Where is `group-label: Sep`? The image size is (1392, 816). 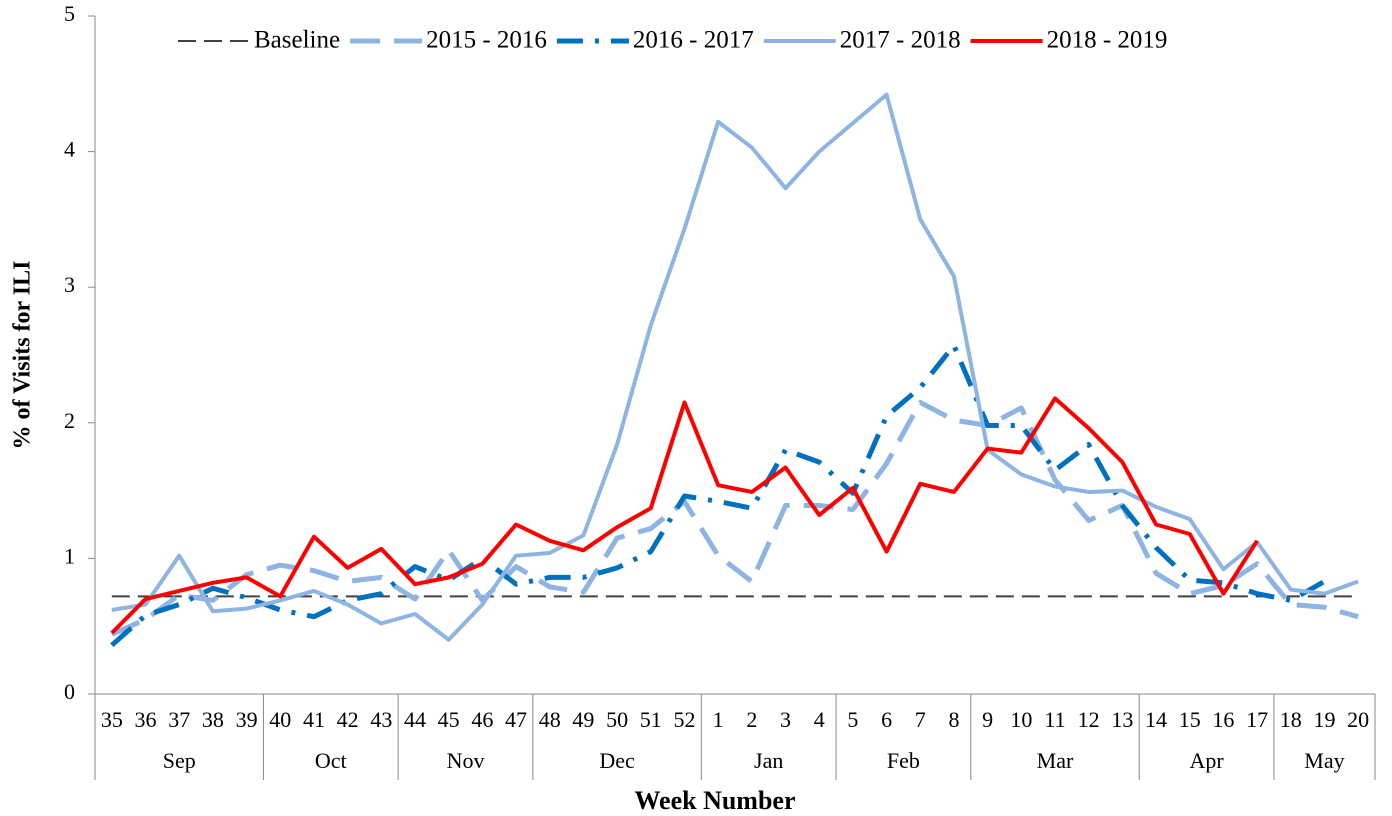 group-label: Sep is located at coordinates (179, 760).